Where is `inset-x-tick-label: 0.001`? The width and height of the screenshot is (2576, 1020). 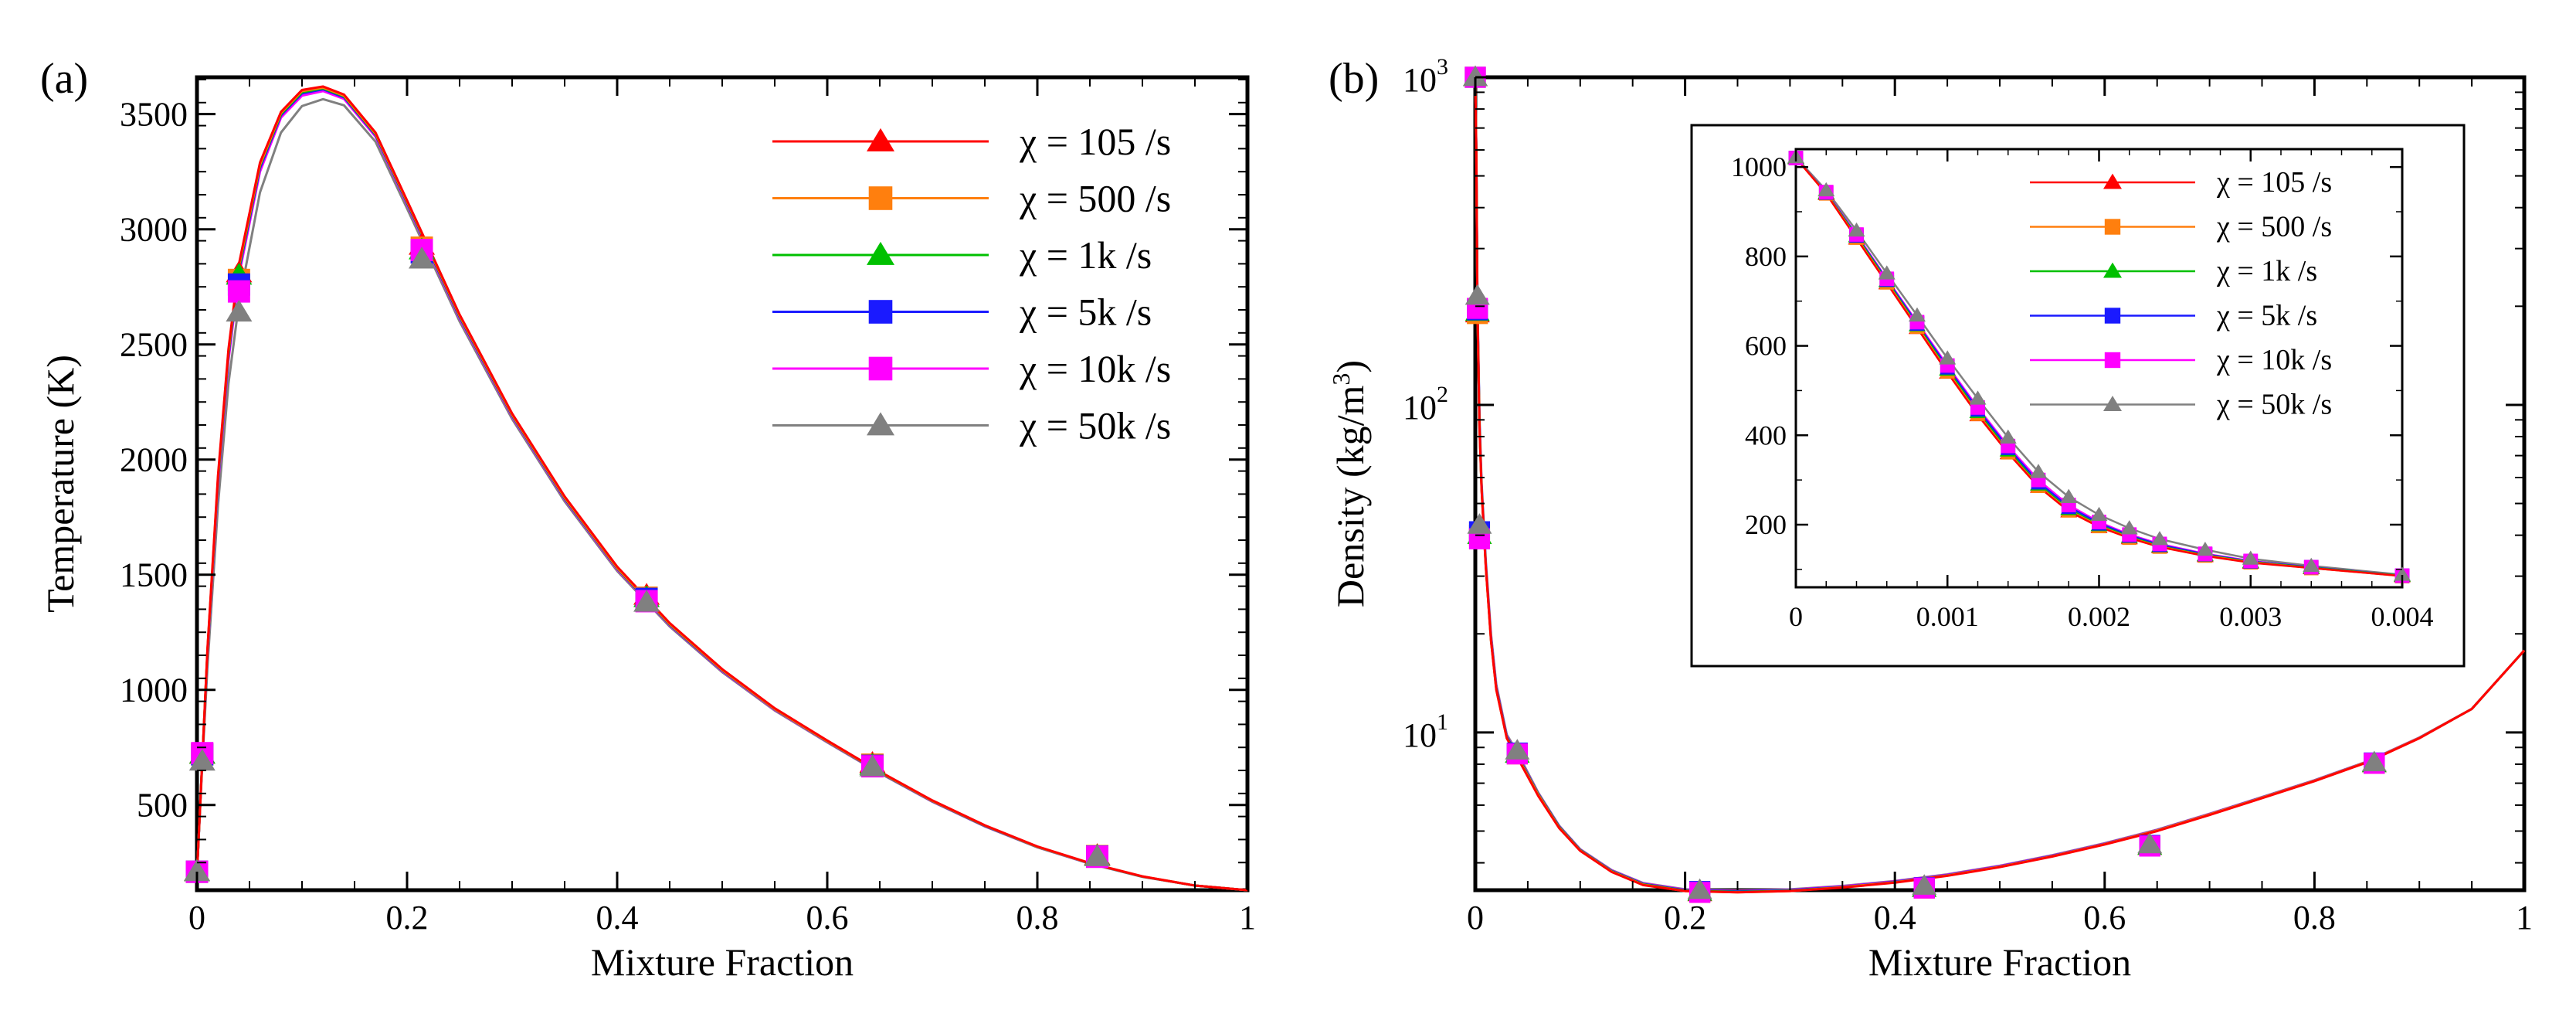
inset-x-tick-label: 0.001 is located at coordinates (1947, 616).